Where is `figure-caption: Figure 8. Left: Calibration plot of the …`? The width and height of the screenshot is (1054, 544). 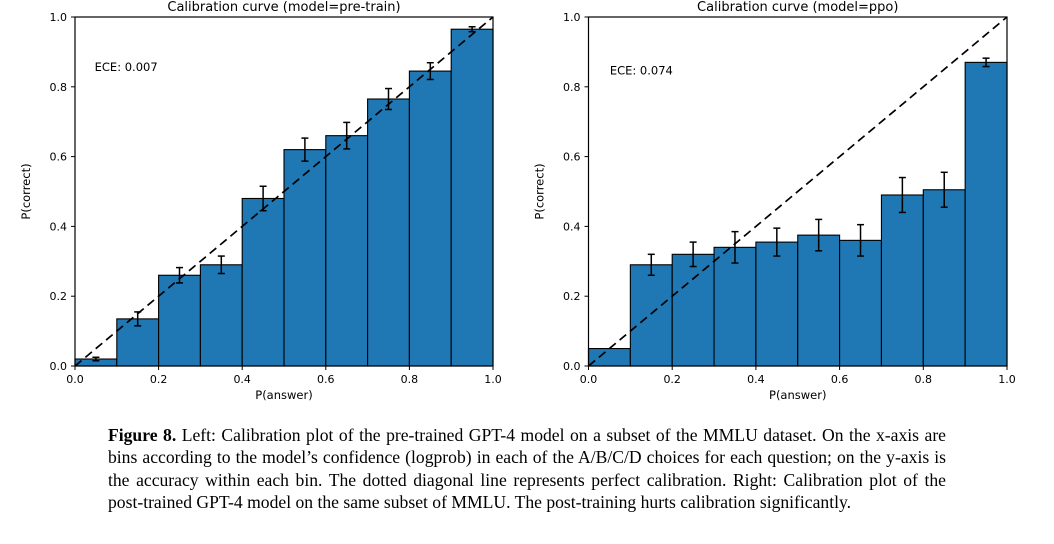
figure-caption: Figure 8. Left: Calibration plot of the … is located at coordinates (527, 468).